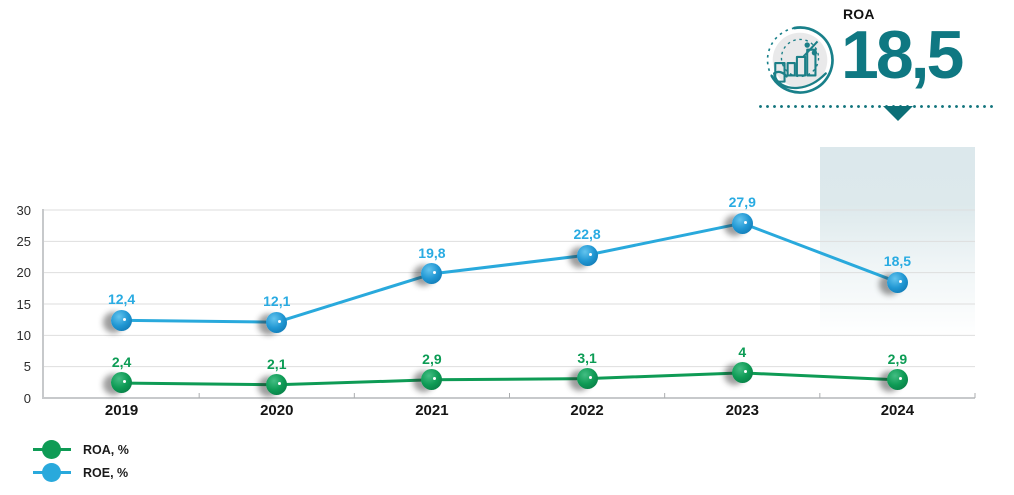 The height and width of the screenshot is (495, 1014). Describe the element at coordinates (897, 243) in the screenshot. I see `forecast-highlight-band` at that location.